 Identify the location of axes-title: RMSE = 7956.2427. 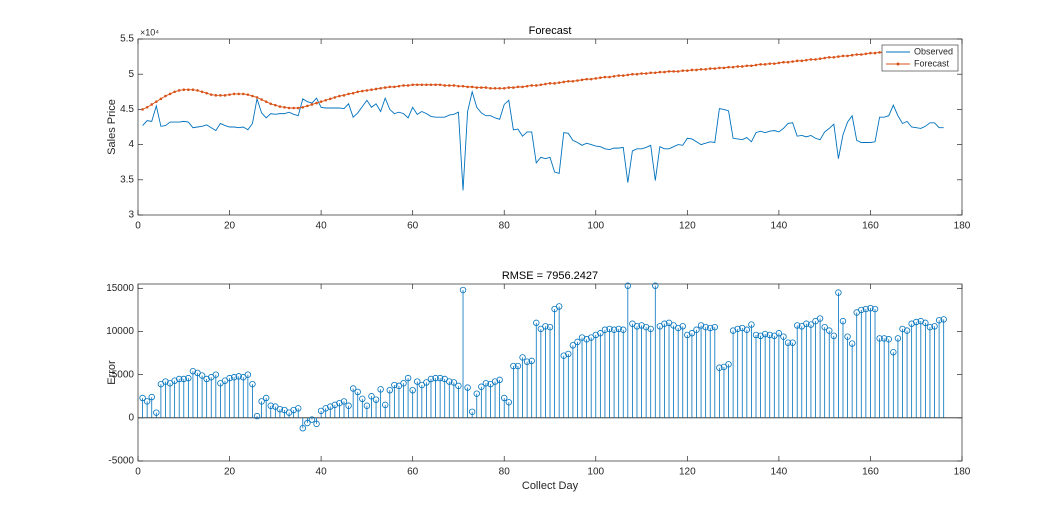
(550, 276).